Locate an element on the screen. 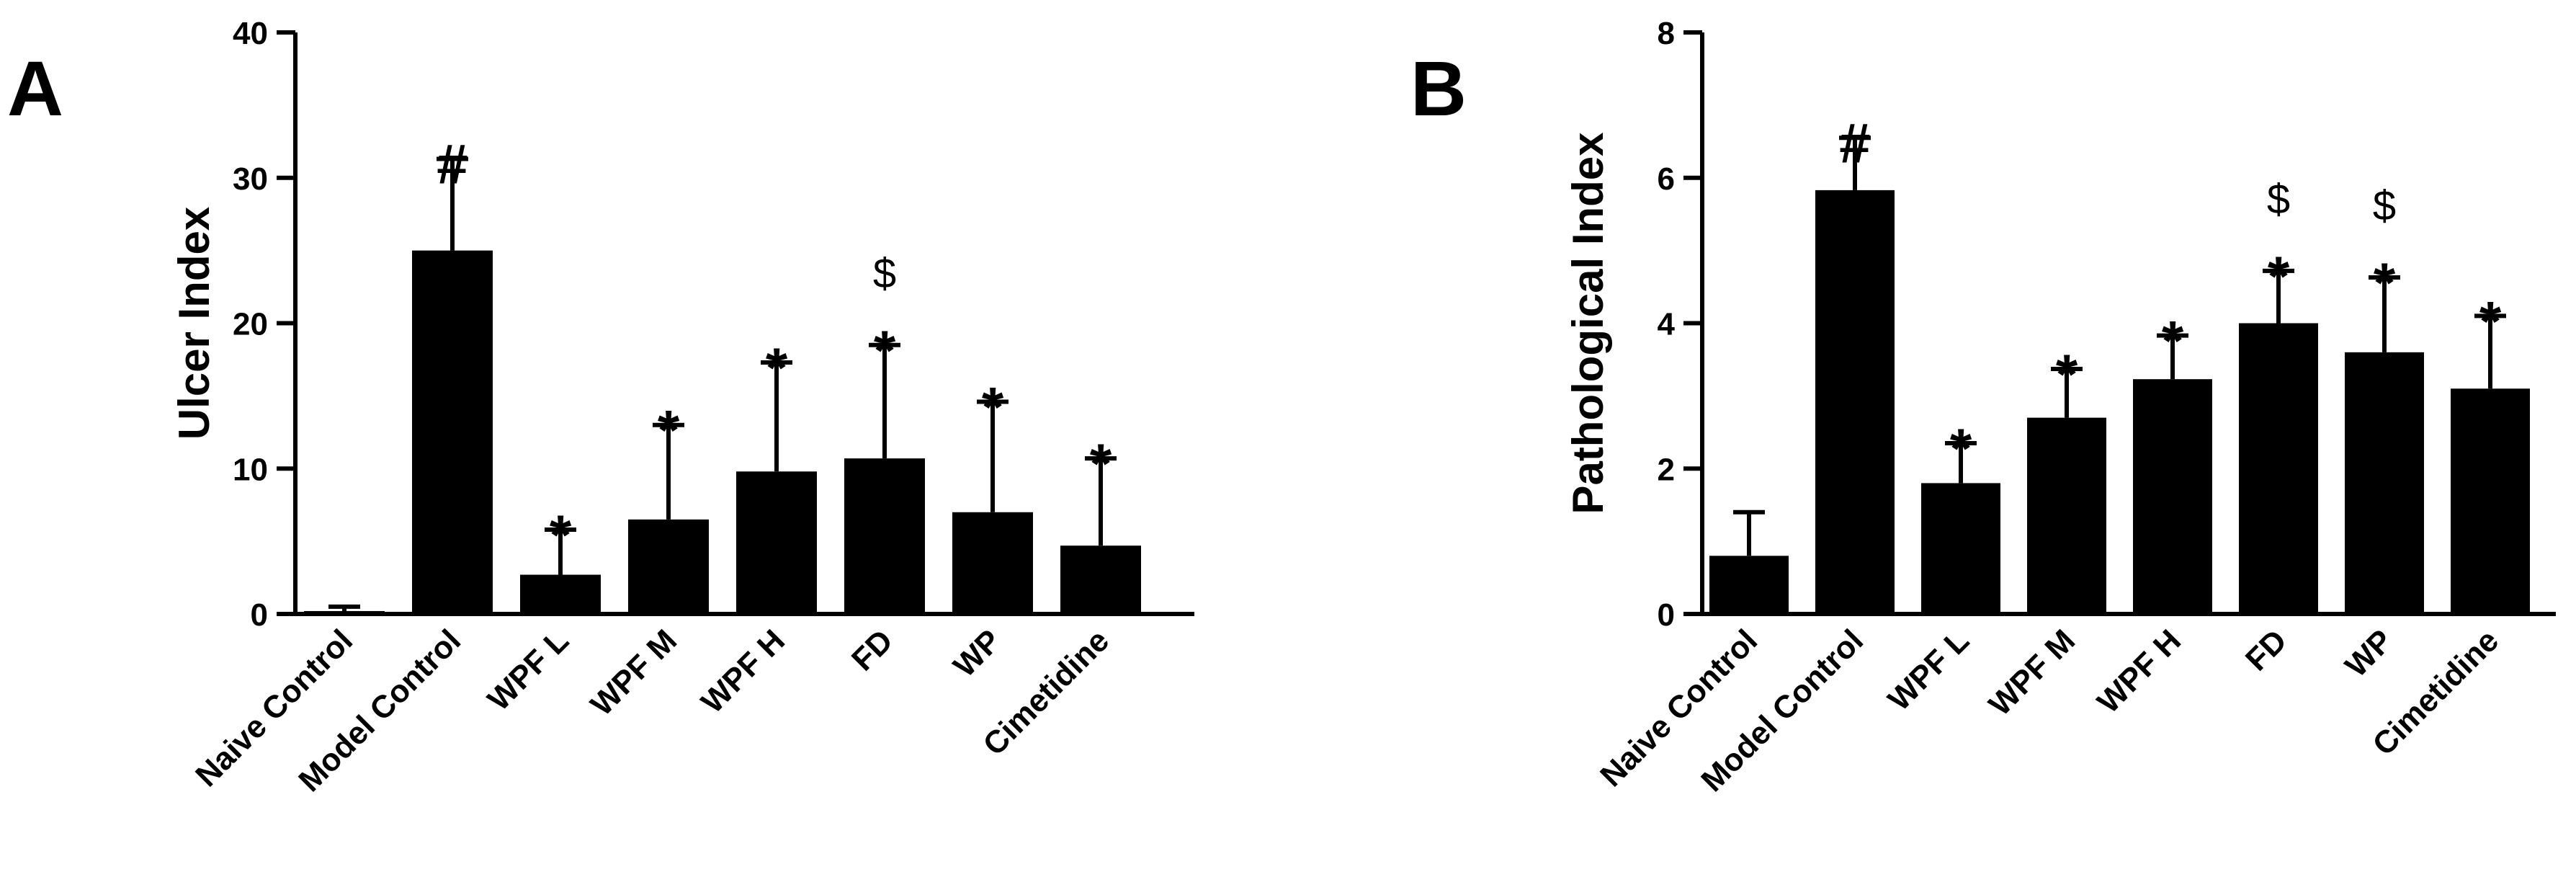  y-tick-label: 20 is located at coordinates (250, 324).